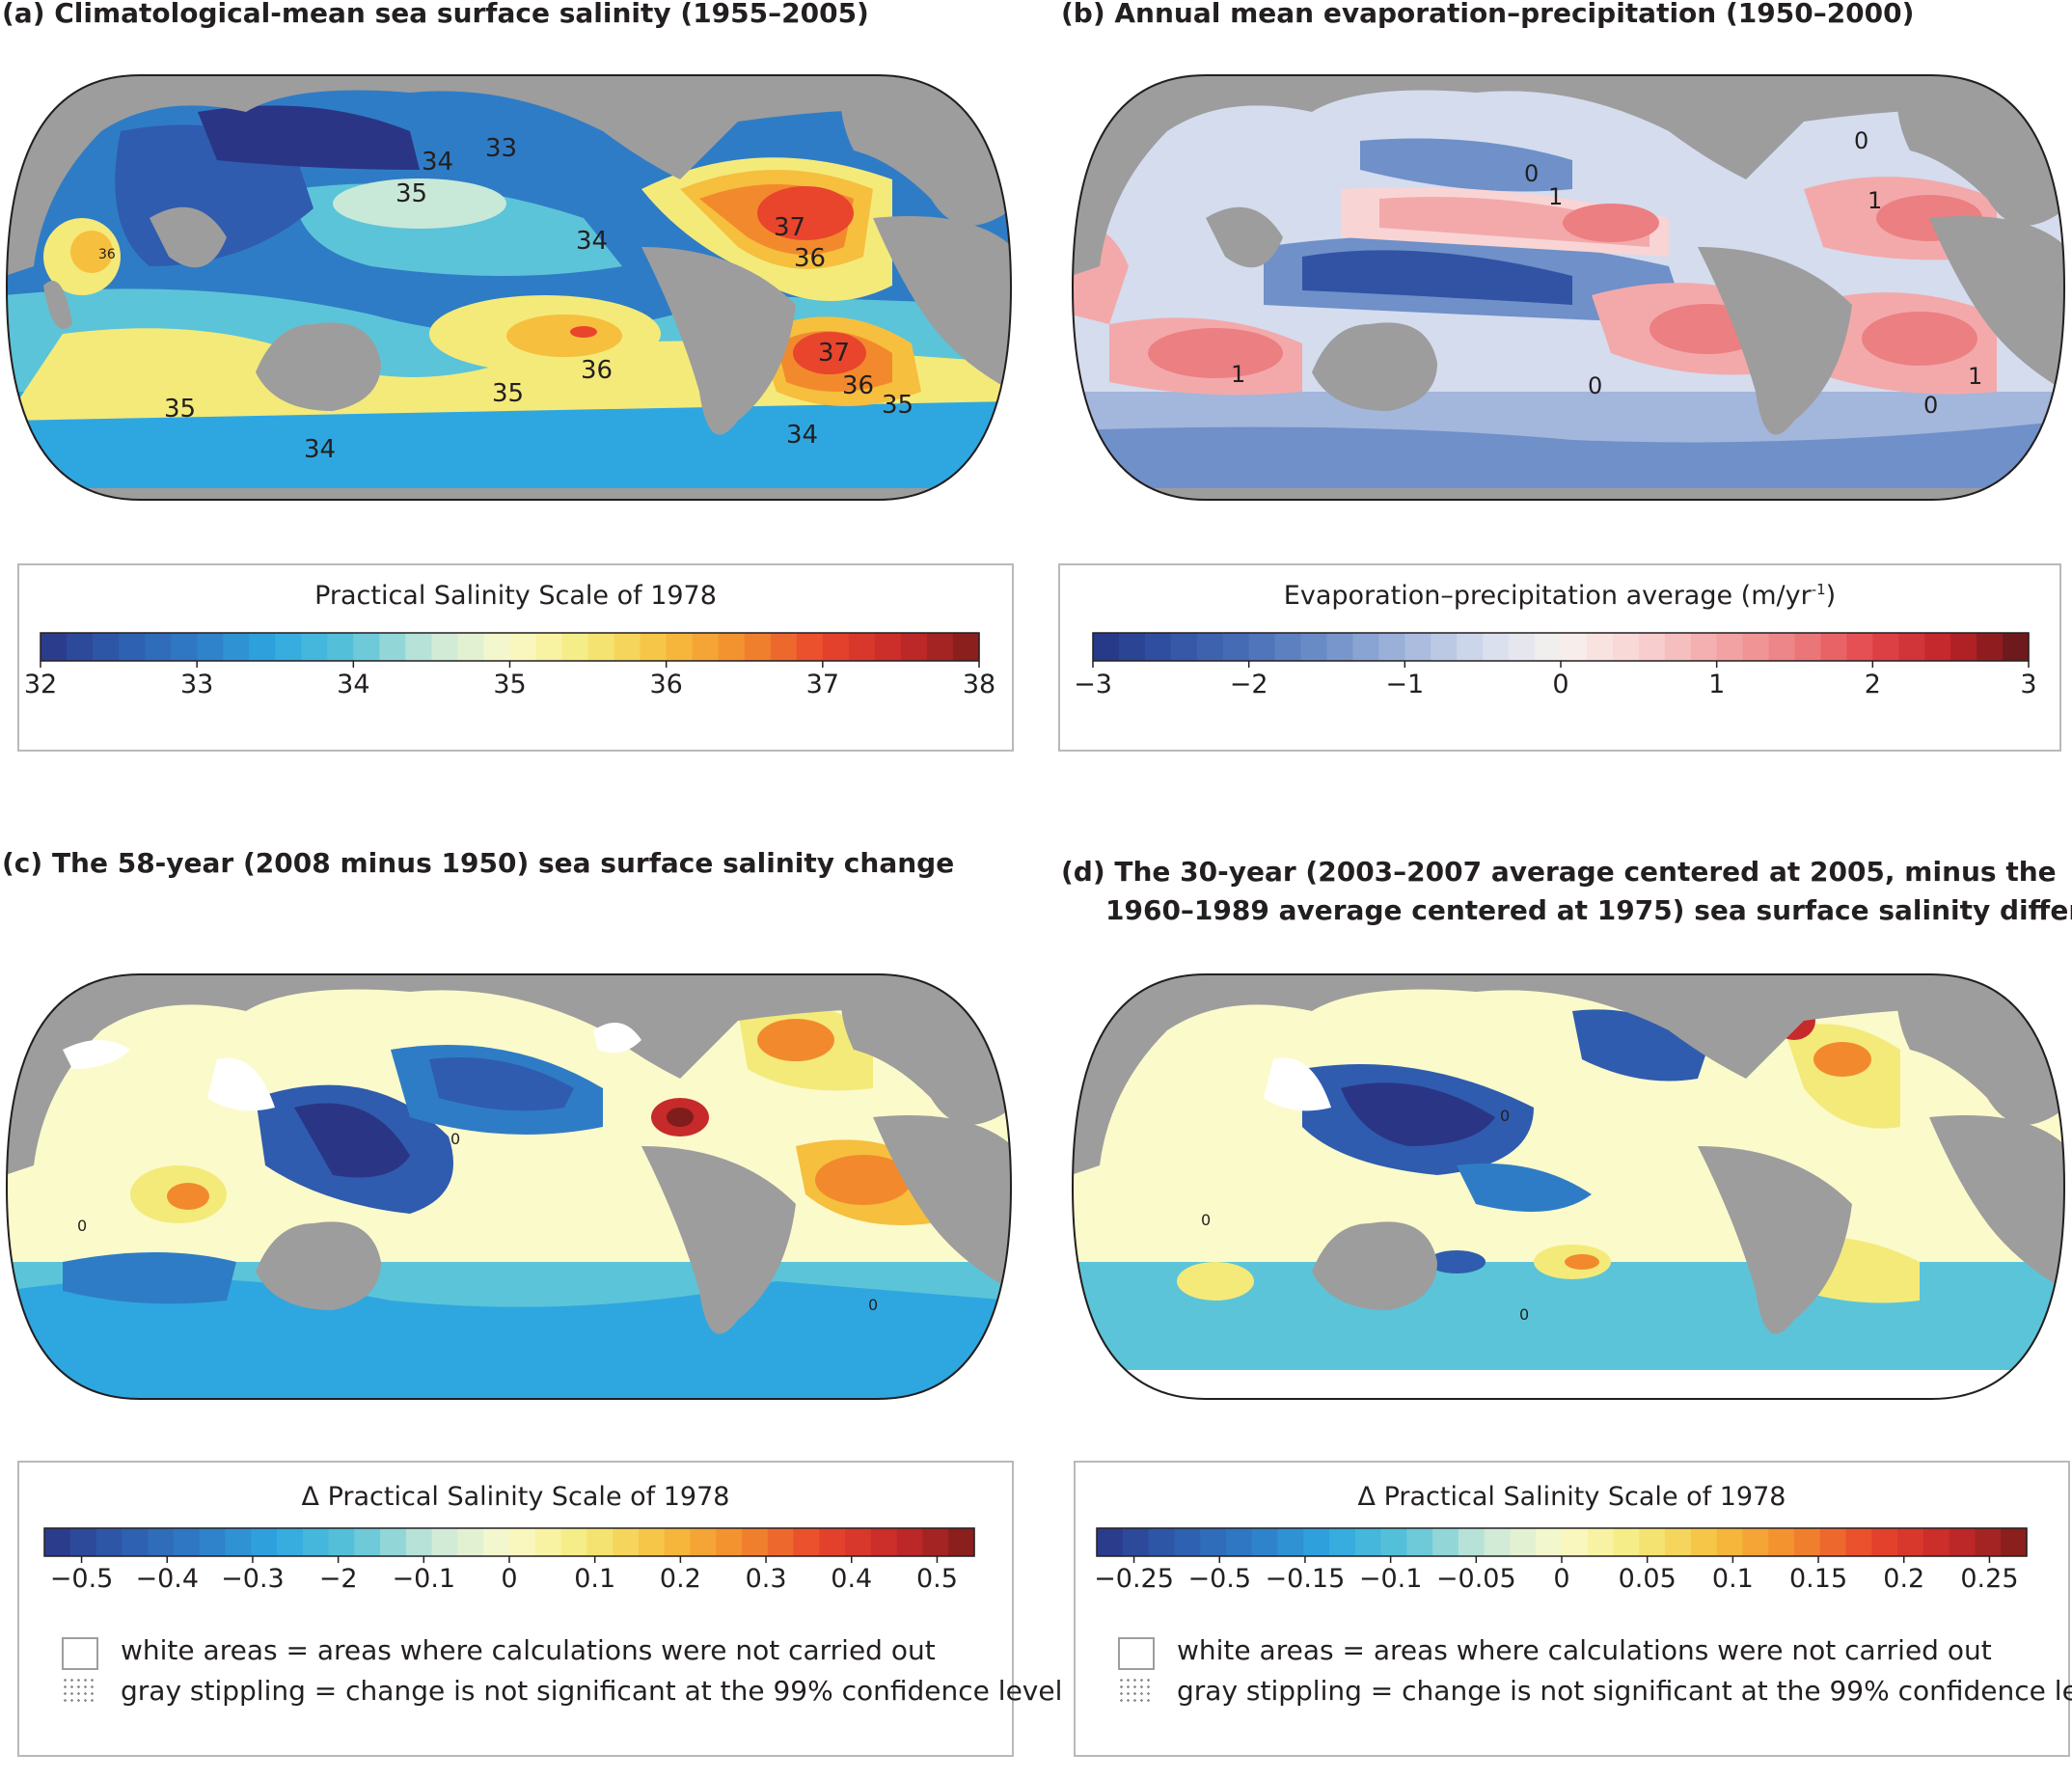 Image resolution: width=2072 pixels, height=1780 pixels. I want to click on colorbar-tick-label: −3, so click(1093, 684).